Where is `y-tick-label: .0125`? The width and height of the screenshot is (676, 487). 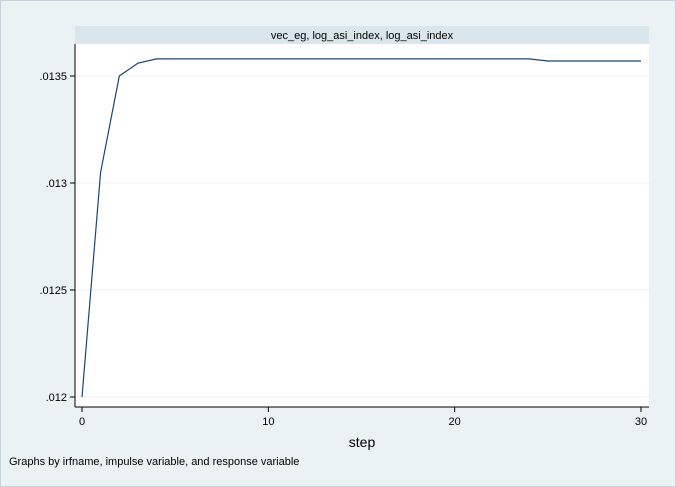 y-tick-label: .0125 is located at coordinates (53, 291).